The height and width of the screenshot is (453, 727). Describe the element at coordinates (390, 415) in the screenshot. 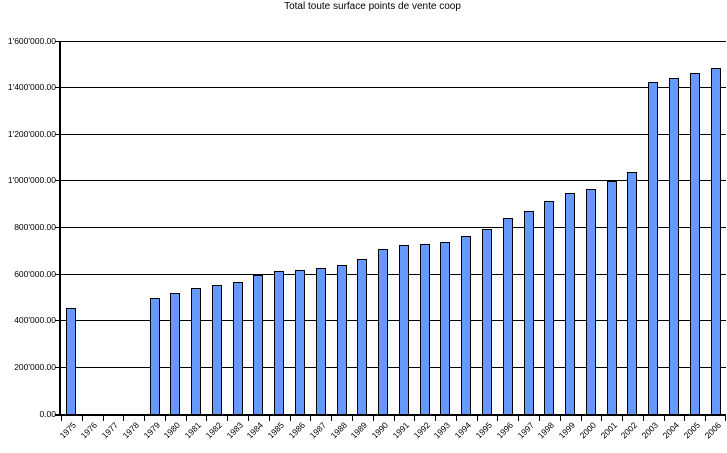

I see `x-axis-line` at that location.